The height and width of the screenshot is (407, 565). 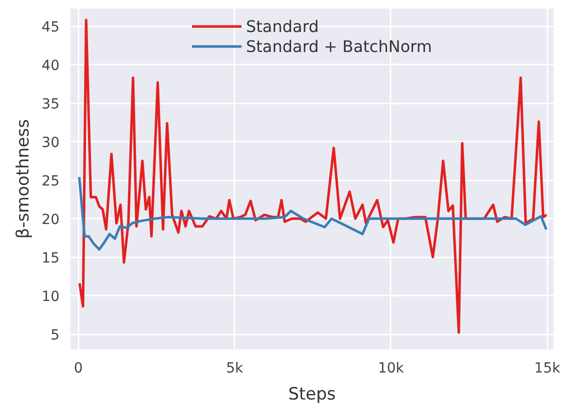 What do you see at coordinates (312, 394) in the screenshot?
I see `x-axis-title: Steps` at bounding box center [312, 394].